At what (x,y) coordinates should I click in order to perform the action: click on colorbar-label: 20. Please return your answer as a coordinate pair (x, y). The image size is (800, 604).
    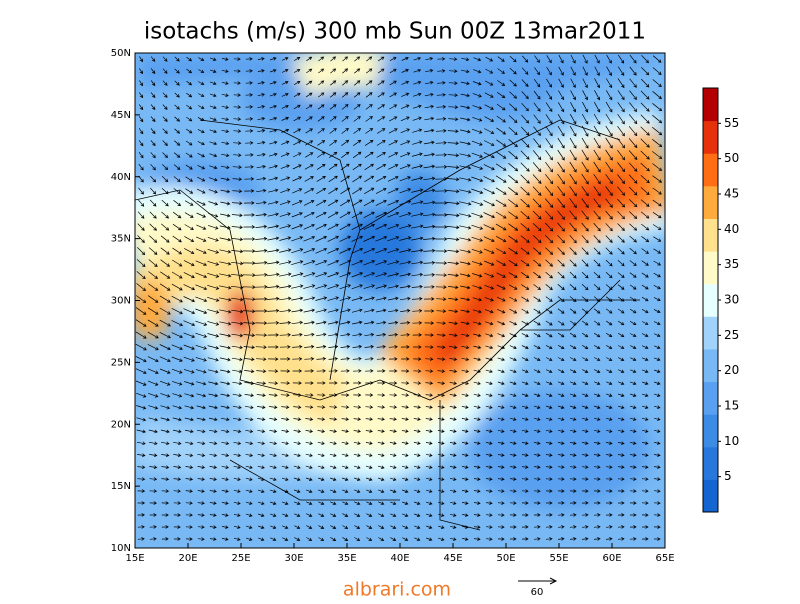
    Looking at the image, I should click on (731, 370).